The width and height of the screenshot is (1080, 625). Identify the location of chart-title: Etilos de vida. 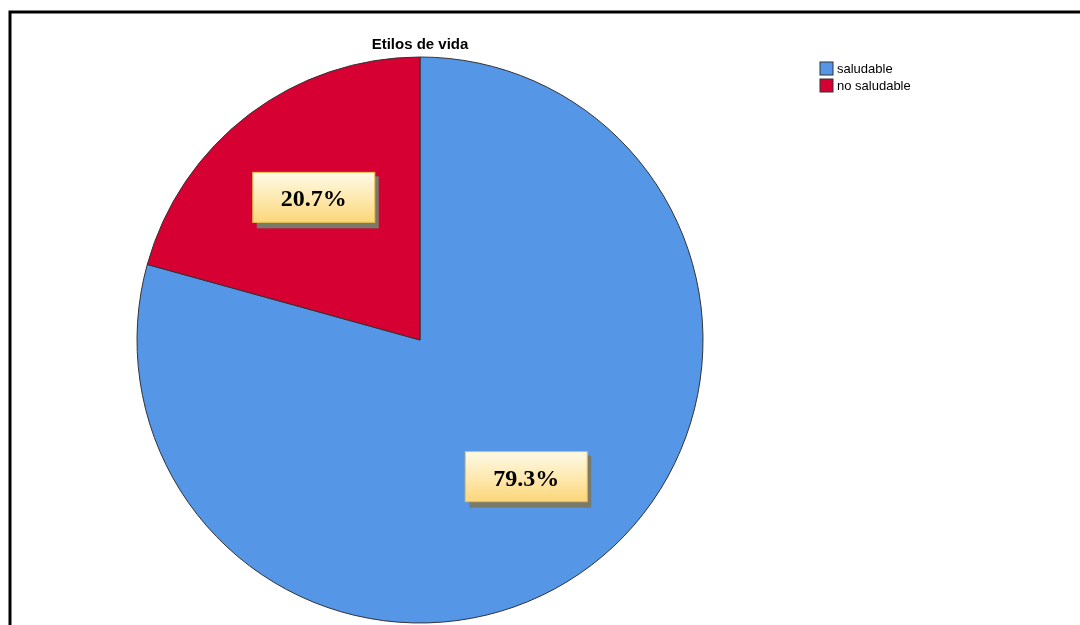
(420, 43).